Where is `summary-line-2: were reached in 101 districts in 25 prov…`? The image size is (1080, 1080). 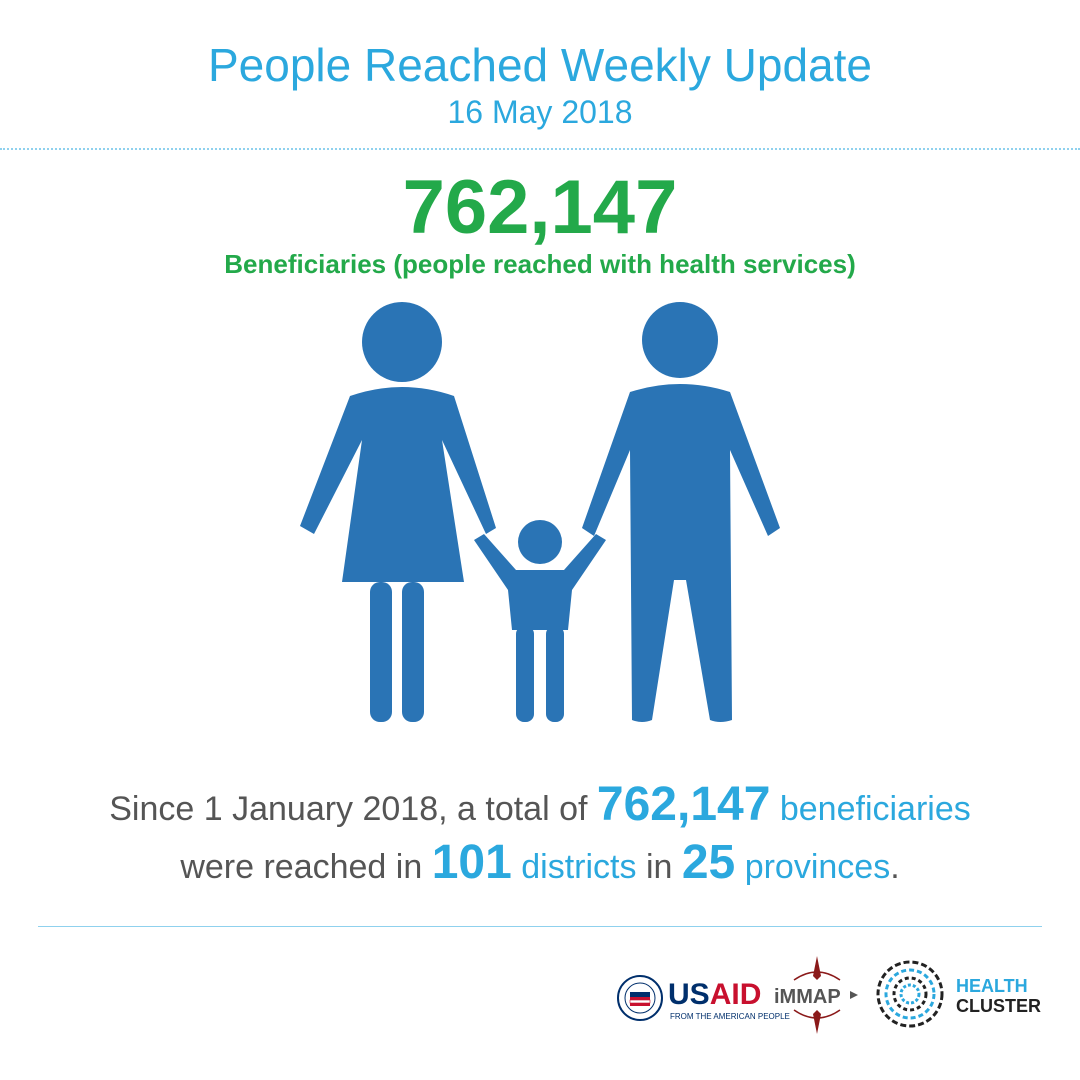 summary-line-2: were reached in 101 districts in 25 prov… is located at coordinates (540, 865).